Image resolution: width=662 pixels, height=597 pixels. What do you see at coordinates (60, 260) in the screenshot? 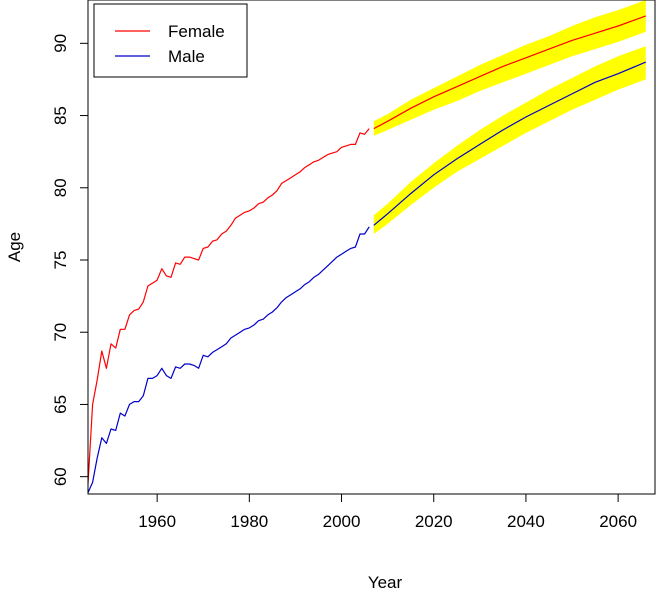
I see `y-tick-label: 75` at bounding box center [60, 260].